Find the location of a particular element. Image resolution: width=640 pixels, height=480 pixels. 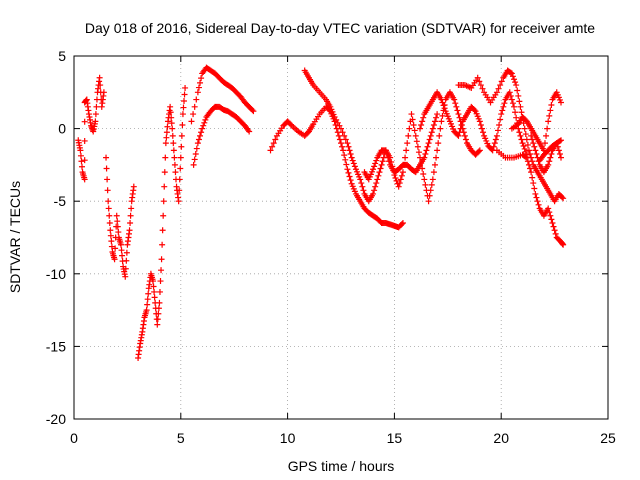

x-tick-label: 0 is located at coordinates (74, 438).